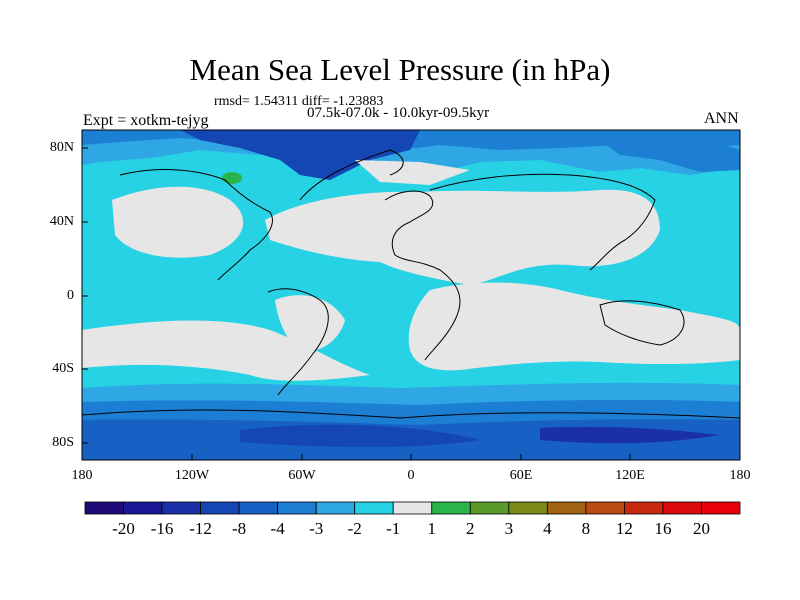  What do you see at coordinates (302, 475) in the screenshot?
I see `lon-tick-label: 60W` at bounding box center [302, 475].